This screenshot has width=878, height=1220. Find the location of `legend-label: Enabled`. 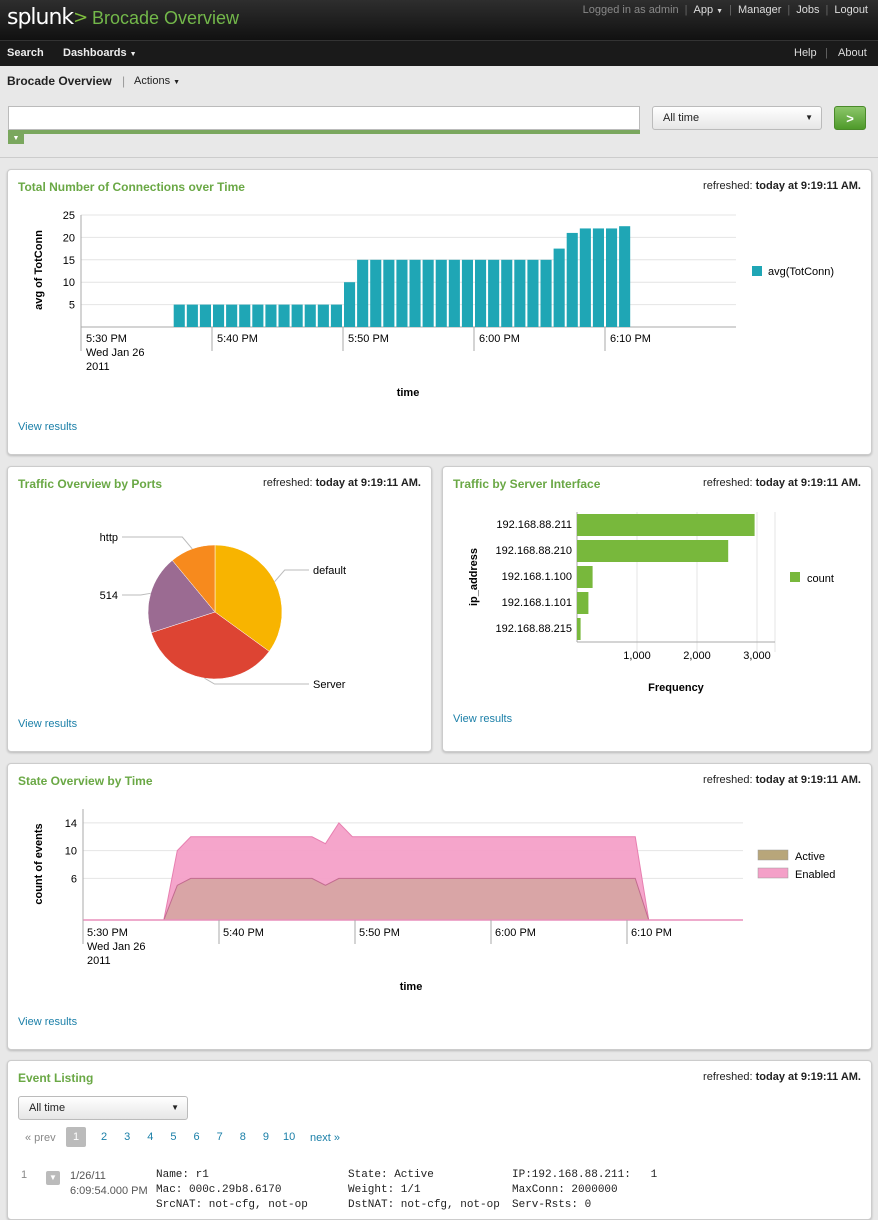

legend-label: Enabled is located at coordinates (815, 875).